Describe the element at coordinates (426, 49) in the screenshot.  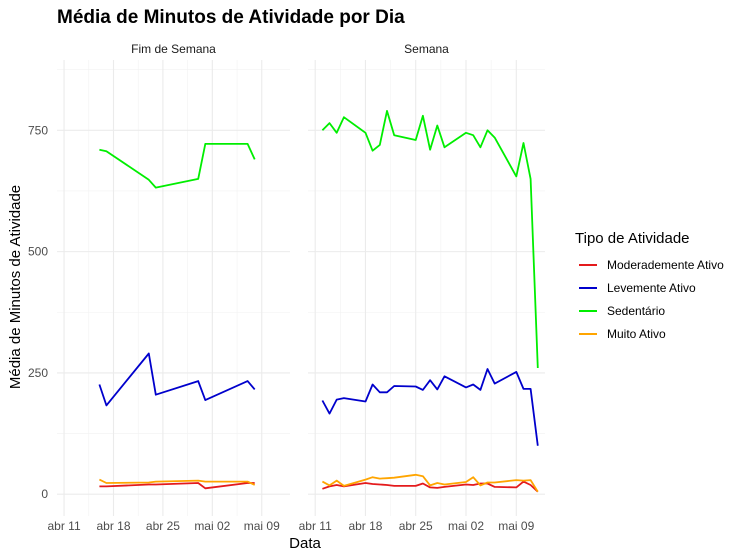
I see `facet-strip-label: Semana` at that location.